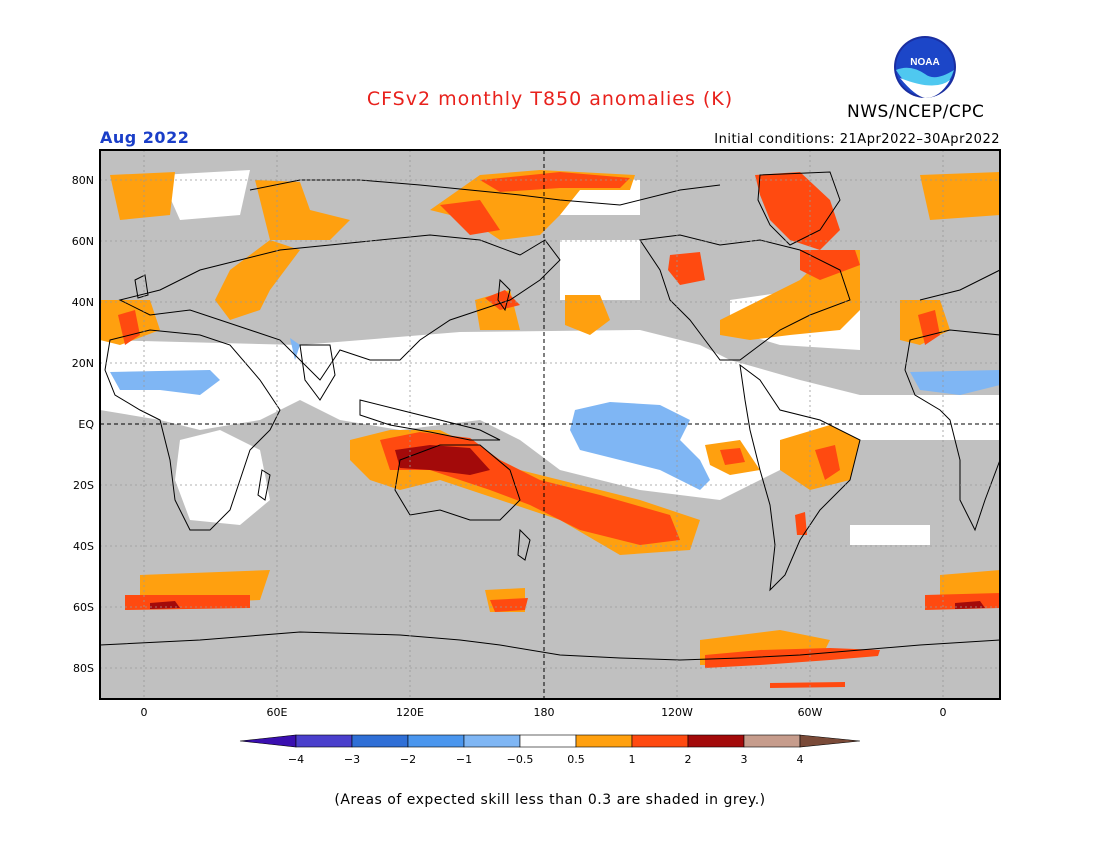 This screenshot has height=850, width=1100. I want to click on new-zealand-outline, so click(524, 544).